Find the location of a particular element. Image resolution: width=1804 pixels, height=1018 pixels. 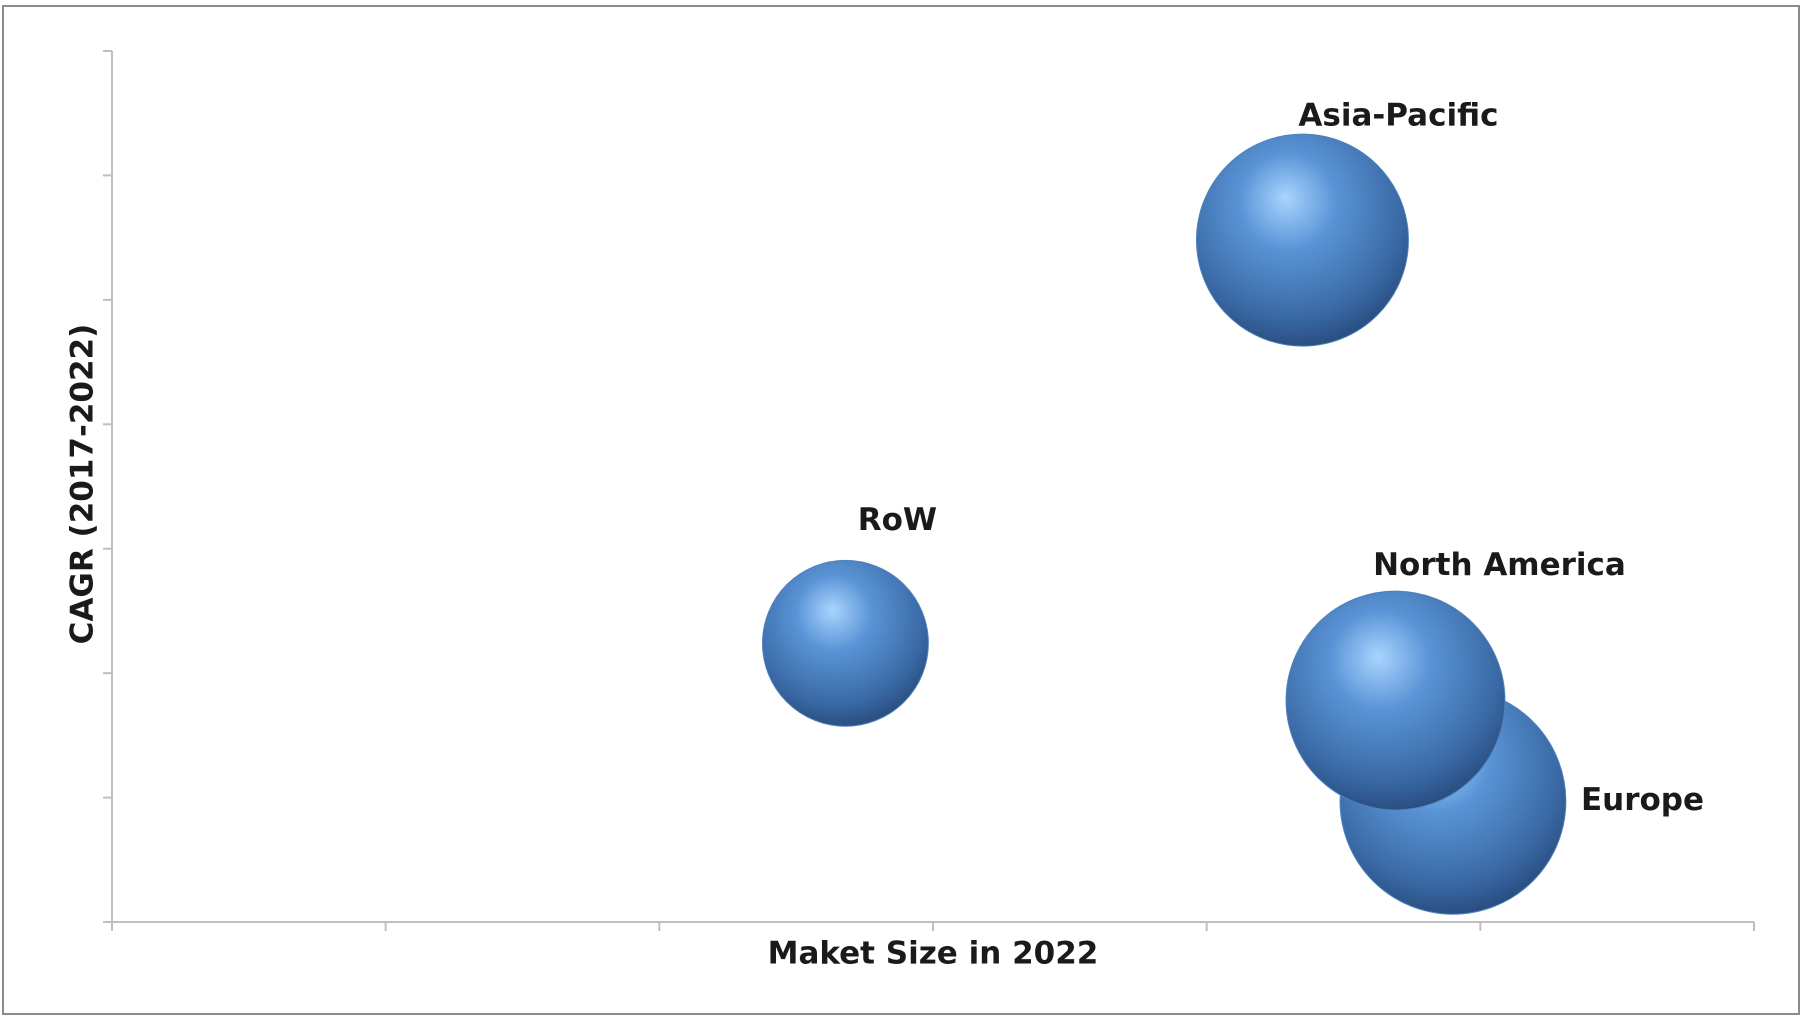

bubble-label: Asia-Pacific is located at coordinates (1398, 116).